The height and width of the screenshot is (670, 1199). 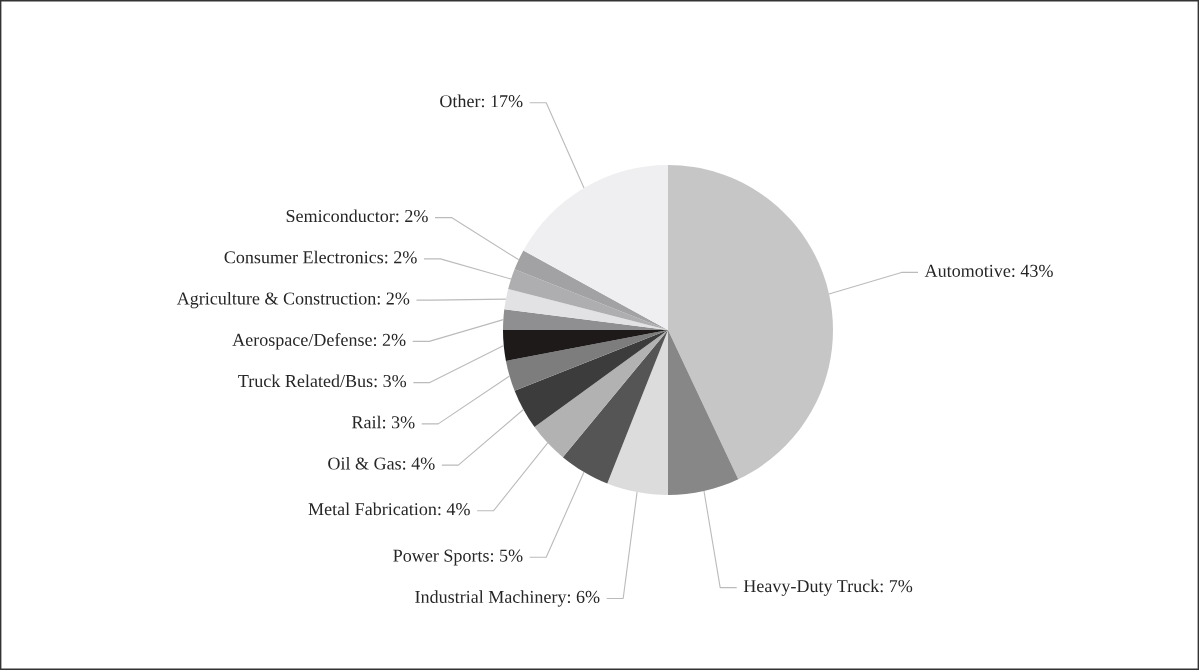 What do you see at coordinates (389, 509) in the screenshot?
I see `slice-label: Metal Fabrication: 4%` at bounding box center [389, 509].